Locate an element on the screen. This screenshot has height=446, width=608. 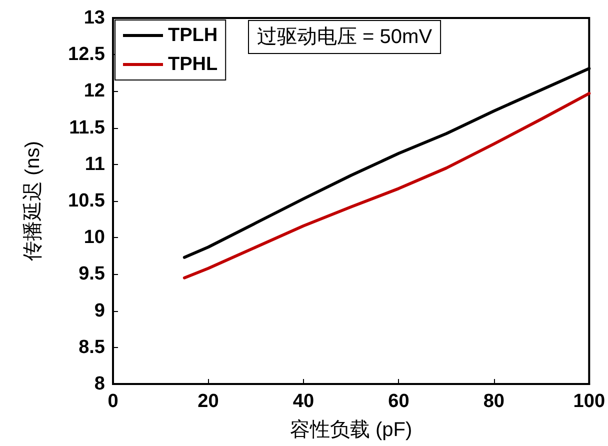
y-tick-label: 8 is located at coordinates (99, 384).